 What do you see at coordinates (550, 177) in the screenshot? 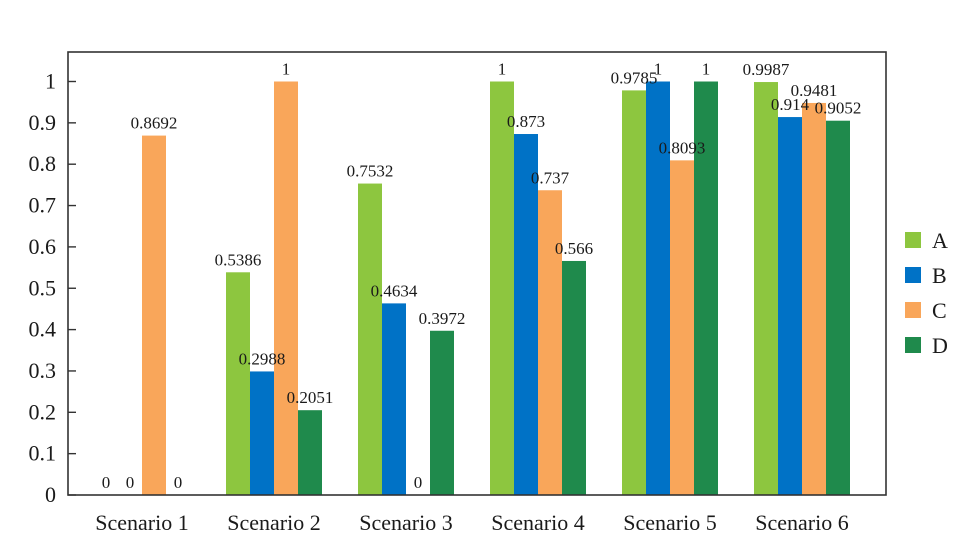
I see `data-label: 0.737` at bounding box center [550, 177].